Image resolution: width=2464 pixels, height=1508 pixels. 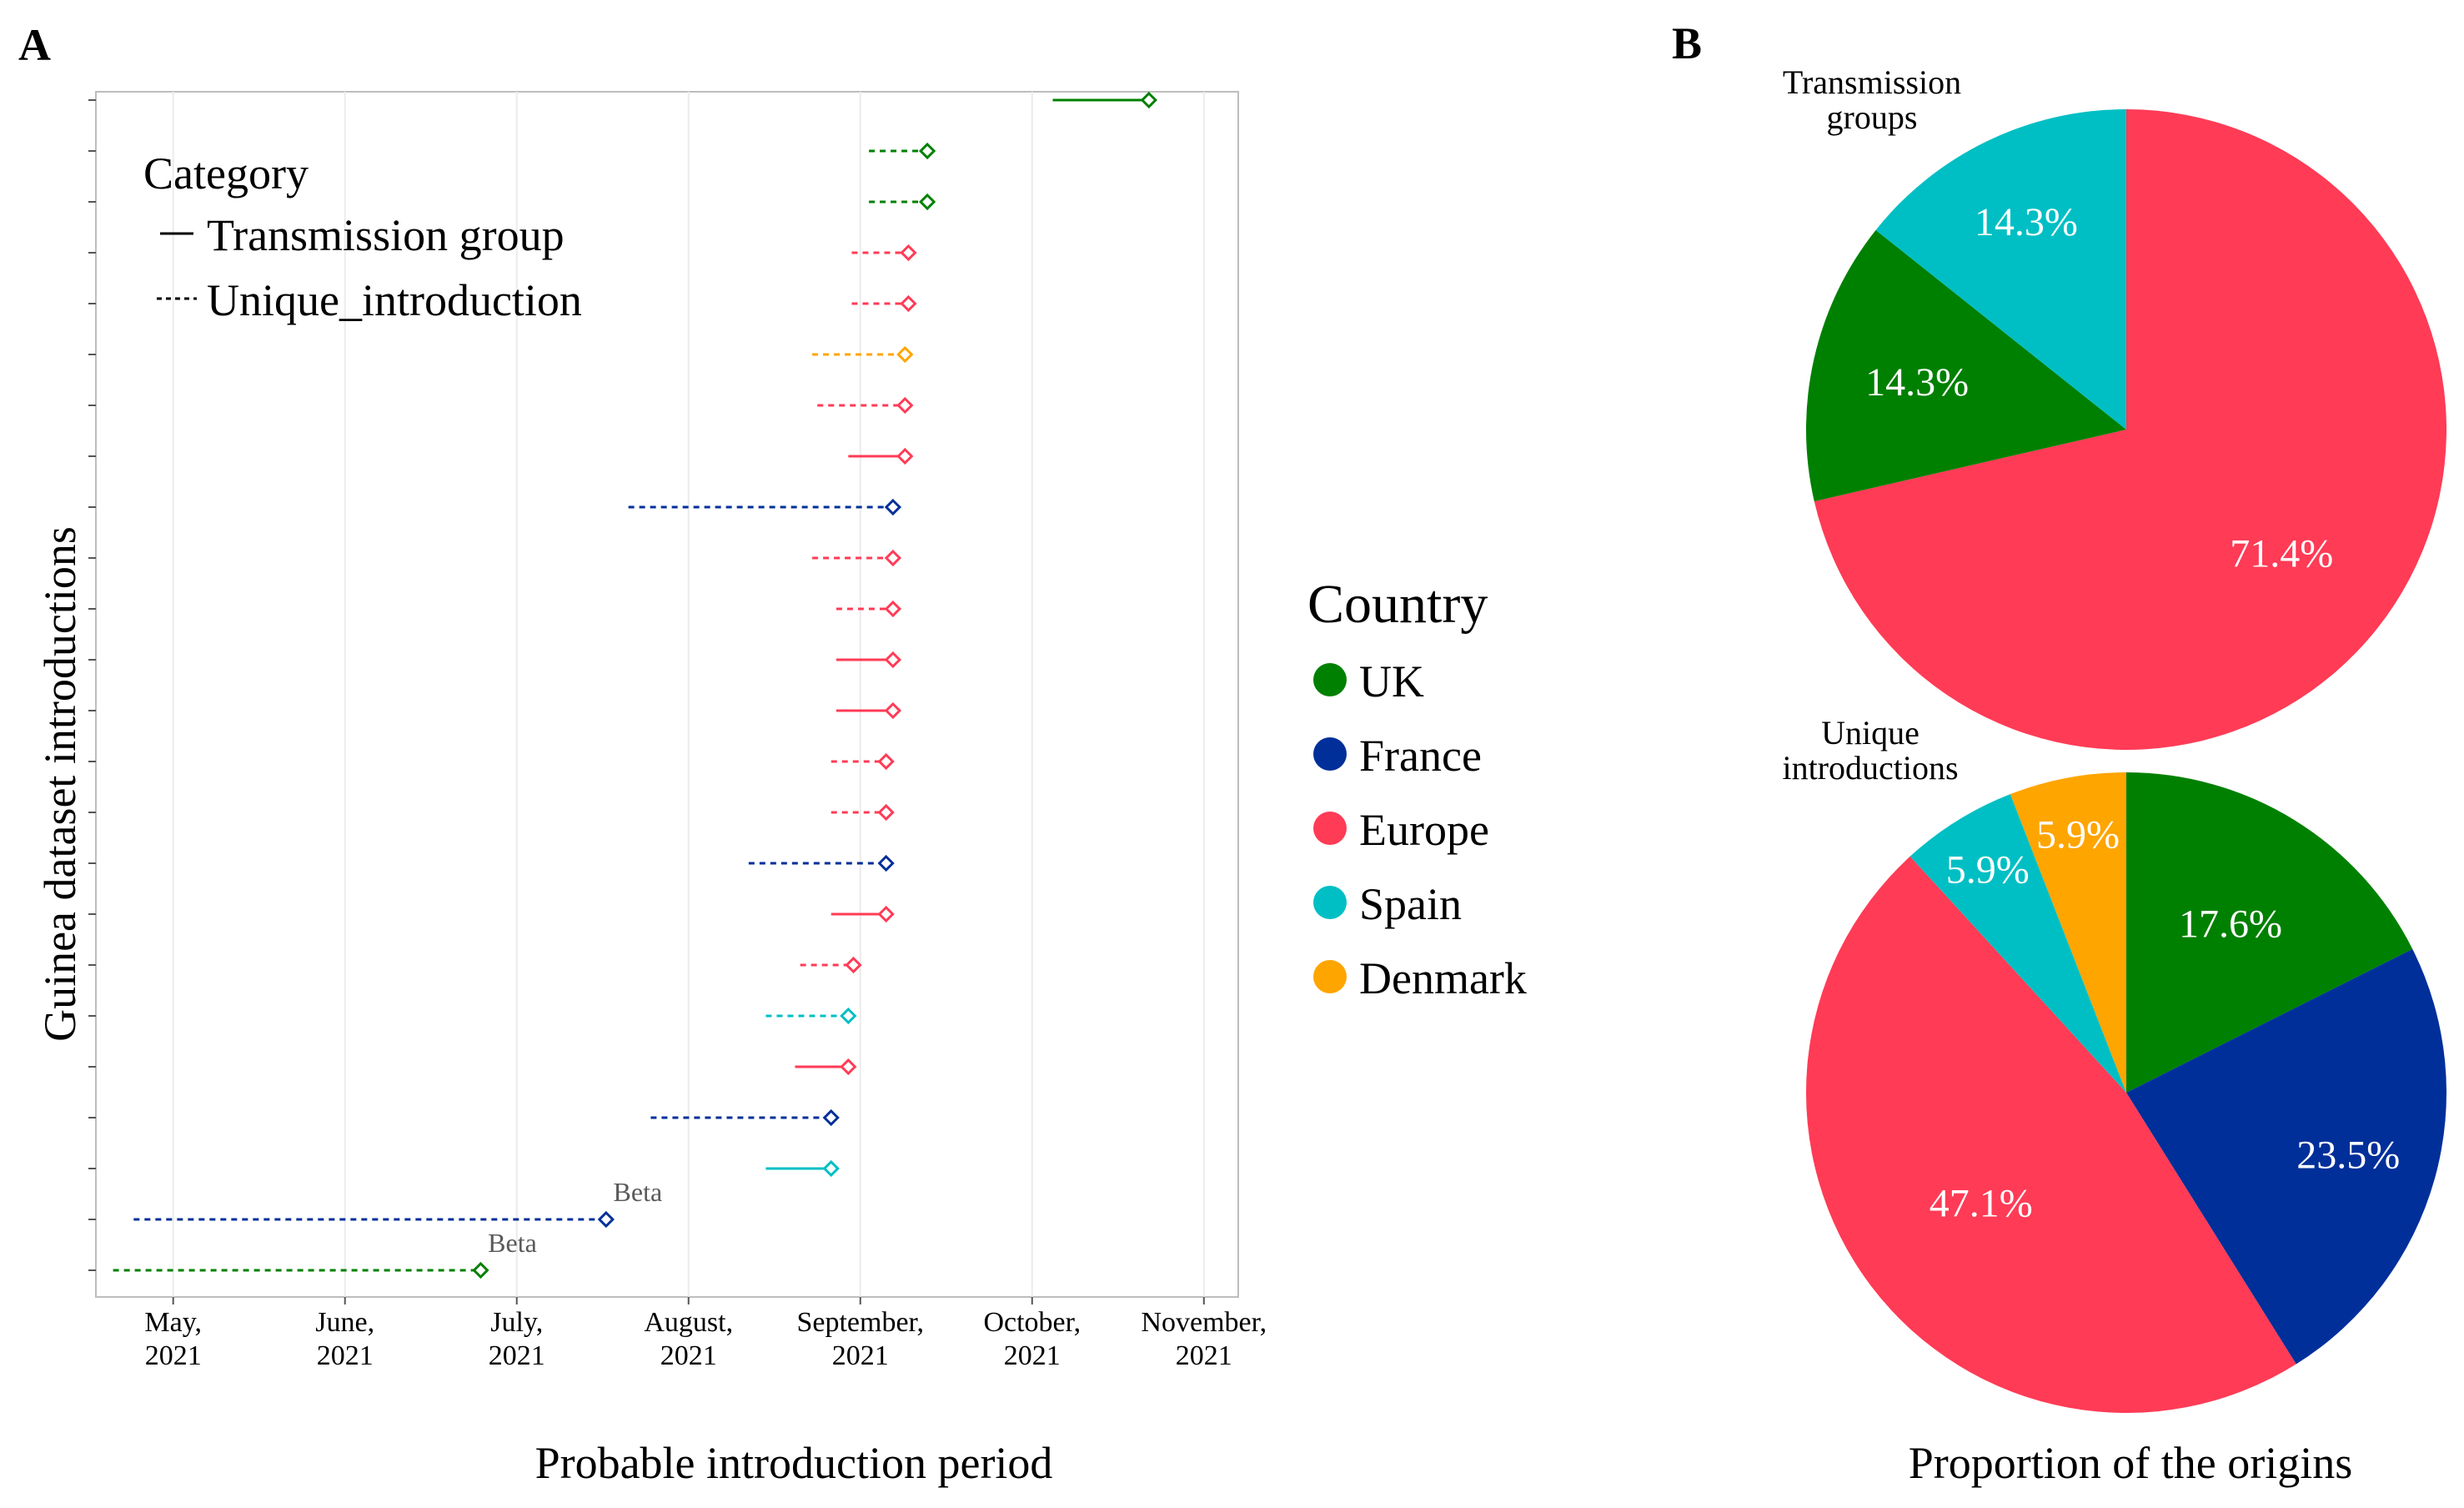 What do you see at coordinates (2130, 1463) in the screenshot?
I see `pie-axis-title: Proportion of the origins` at bounding box center [2130, 1463].